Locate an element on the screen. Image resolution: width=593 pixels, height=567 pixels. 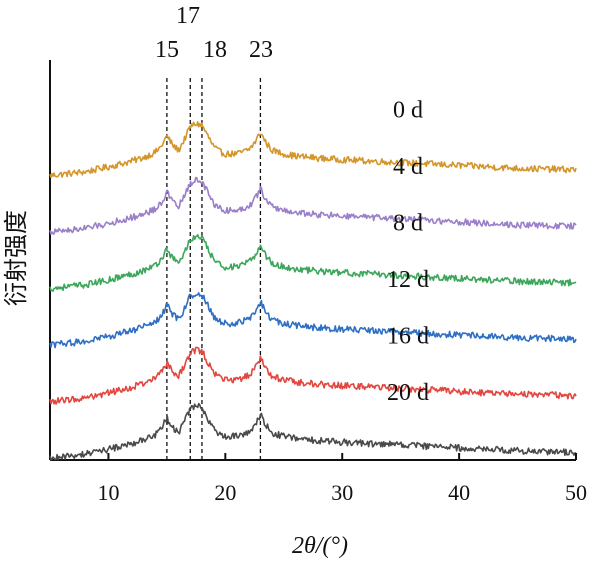
series-label: 0 d is located at coordinates (408, 110).